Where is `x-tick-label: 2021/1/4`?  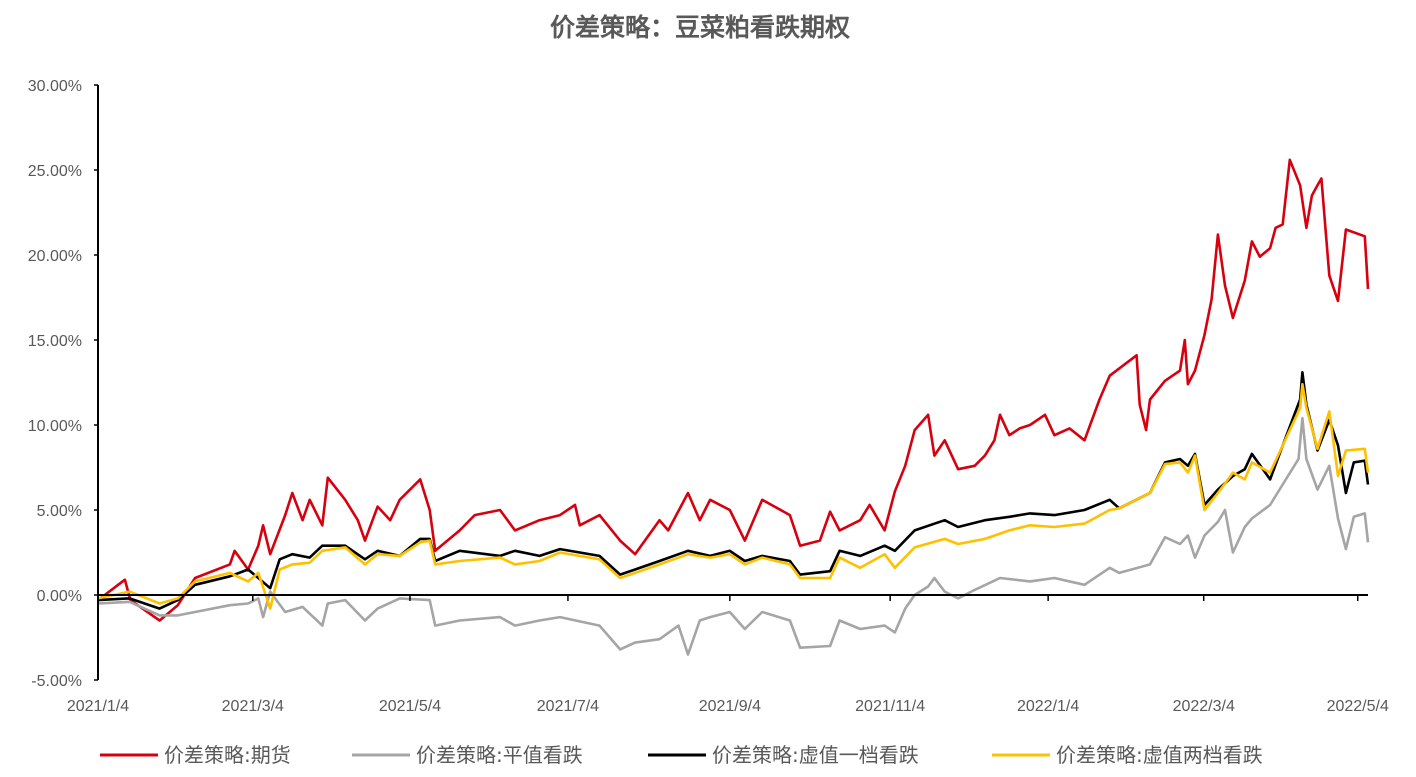 x-tick-label: 2021/1/4 is located at coordinates (98, 706).